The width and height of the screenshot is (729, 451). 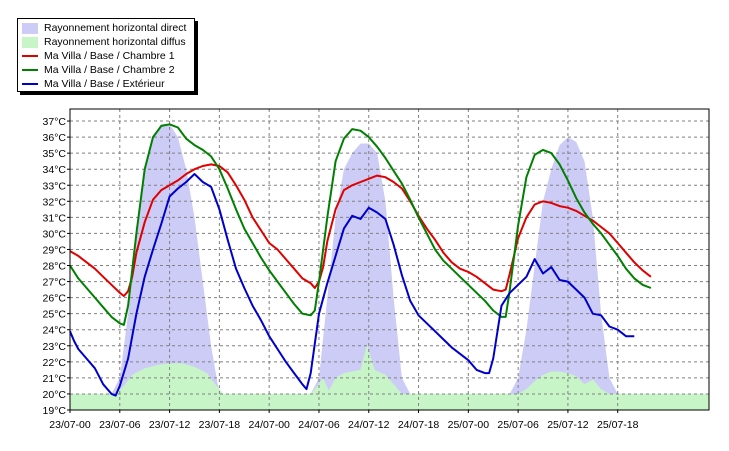 What do you see at coordinates (55, 395) in the screenshot?
I see `y-tick-label: 20°C` at bounding box center [55, 395].